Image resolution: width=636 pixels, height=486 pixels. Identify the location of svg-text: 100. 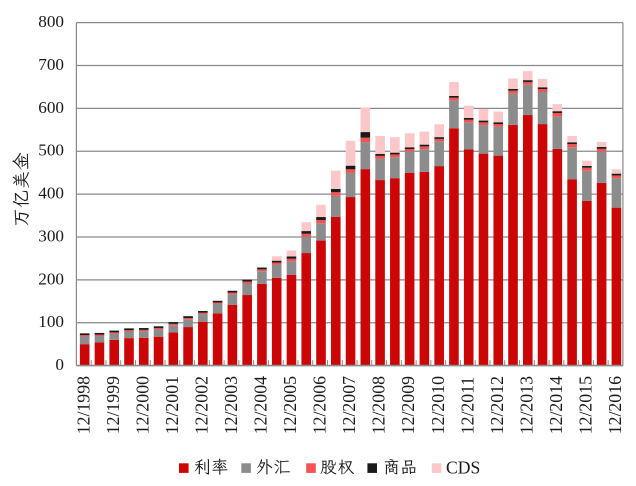
(51, 321).